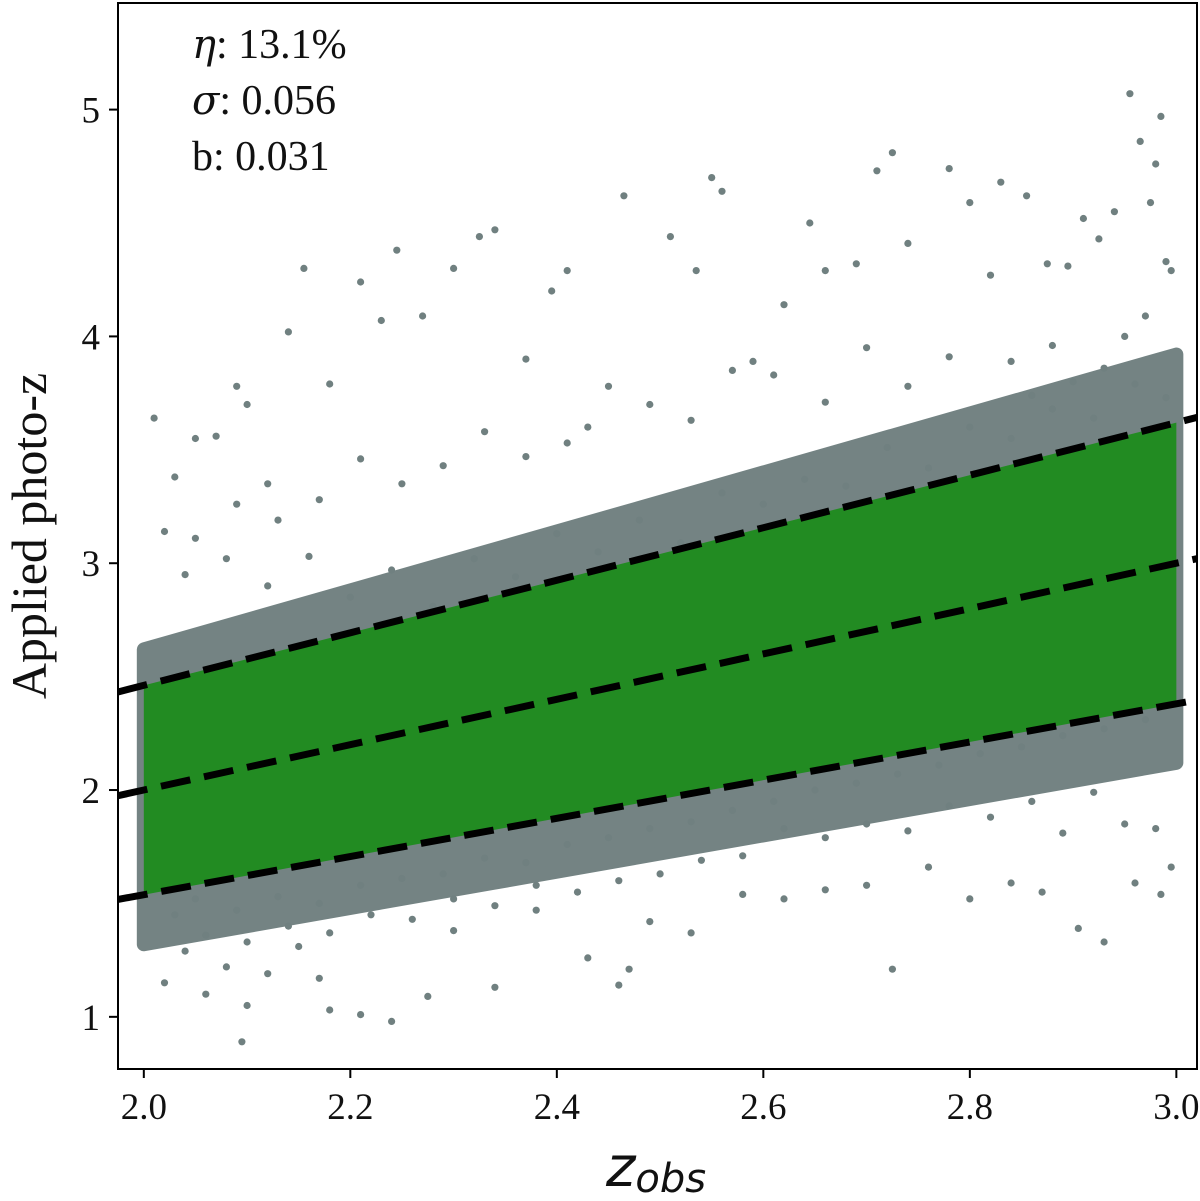 This screenshot has height=1201, width=1200. Describe the element at coordinates (206, 101) in the screenshot. I see `stat-sigma-symbol: σ` at that location.